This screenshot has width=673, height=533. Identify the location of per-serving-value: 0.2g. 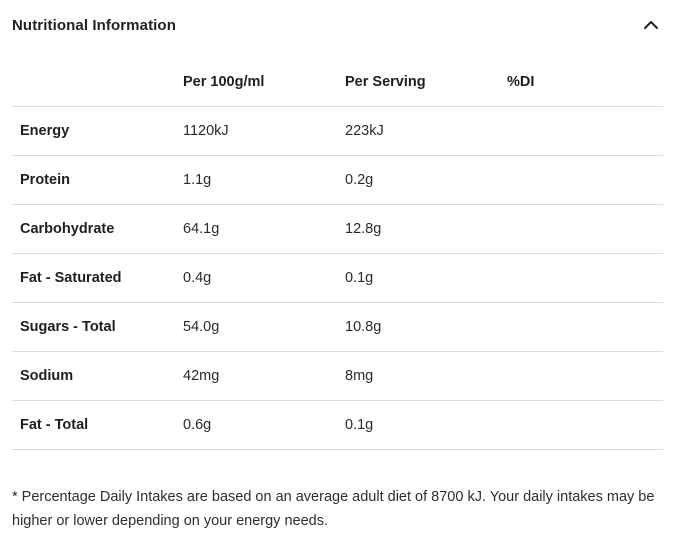
(359, 180).